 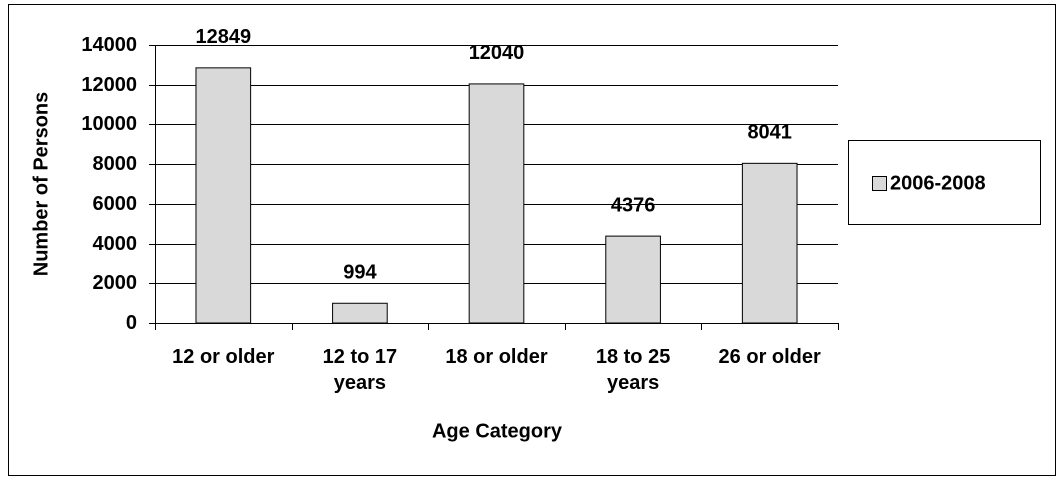 What do you see at coordinates (109, 45) in the screenshot?
I see `y-tick-label: 14000` at bounding box center [109, 45].